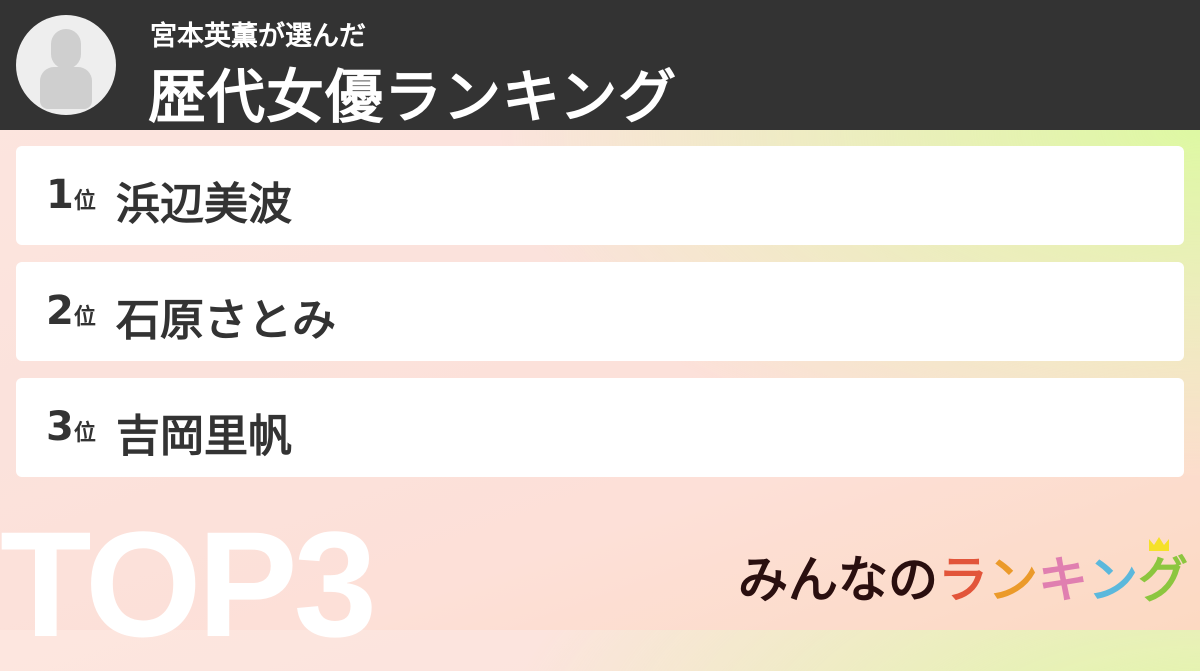 The width and height of the screenshot is (1200, 671). What do you see at coordinates (66, 88) in the screenshot?
I see `user-silhouette-body` at bounding box center [66, 88].